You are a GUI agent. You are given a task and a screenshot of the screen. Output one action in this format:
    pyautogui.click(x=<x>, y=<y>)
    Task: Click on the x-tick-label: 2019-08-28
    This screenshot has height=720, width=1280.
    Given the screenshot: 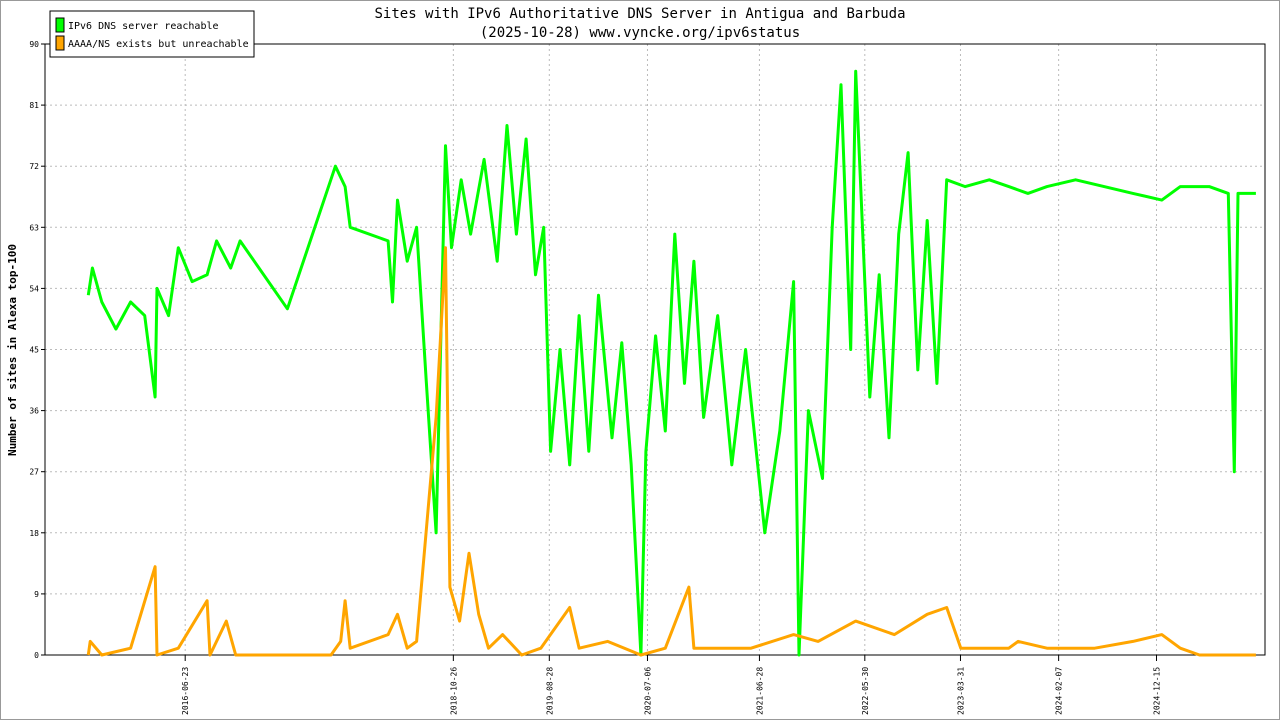 What is the action you would take?
    pyautogui.click(x=549, y=691)
    